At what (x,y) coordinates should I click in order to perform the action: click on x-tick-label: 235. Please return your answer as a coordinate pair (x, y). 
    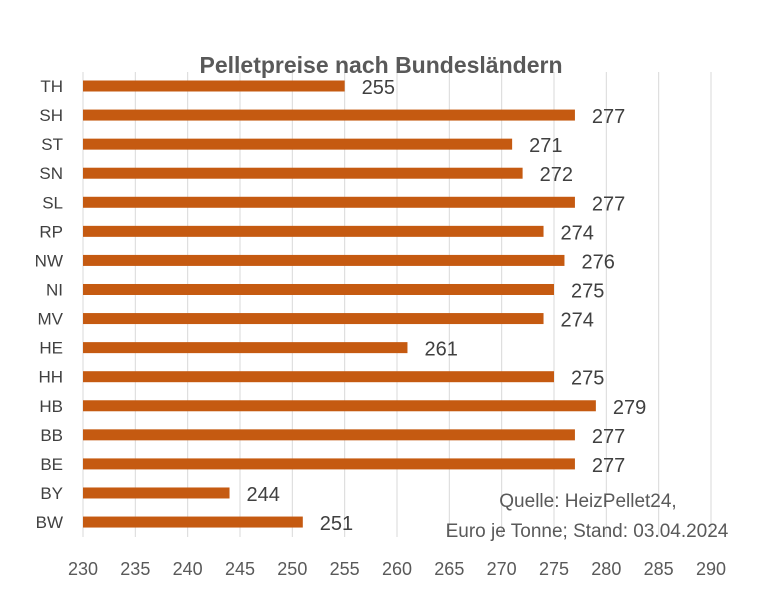
    Looking at the image, I should click on (135, 569).